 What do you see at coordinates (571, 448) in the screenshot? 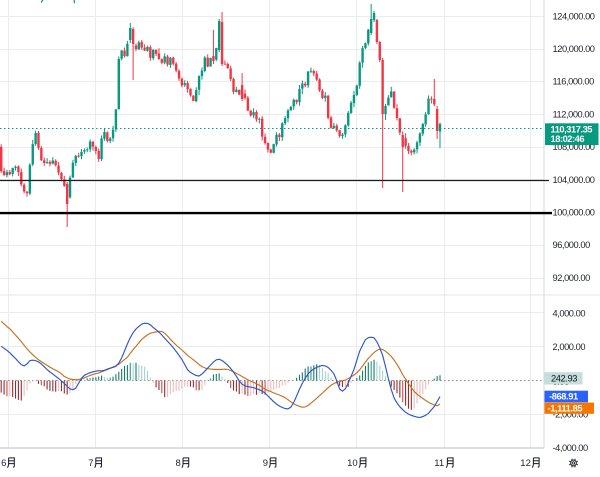
I see `svg-text: -4,000.00` at bounding box center [571, 448].